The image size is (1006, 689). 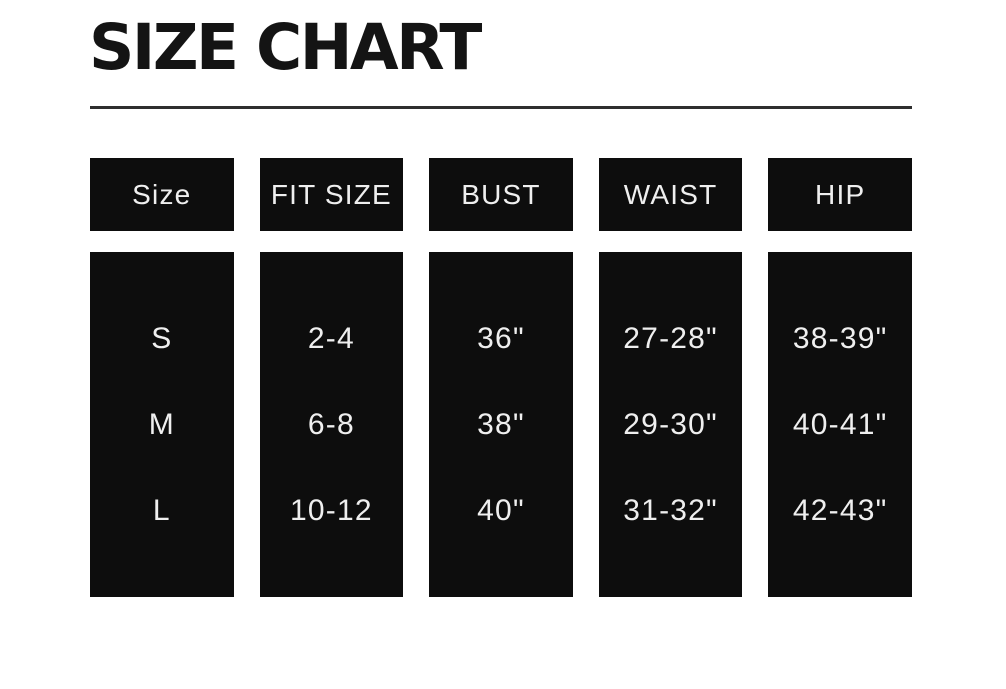 What do you see at coordinates (501, 194) in the screenshot?
I see `column-header: BUST` at bounding box center [501, 194].